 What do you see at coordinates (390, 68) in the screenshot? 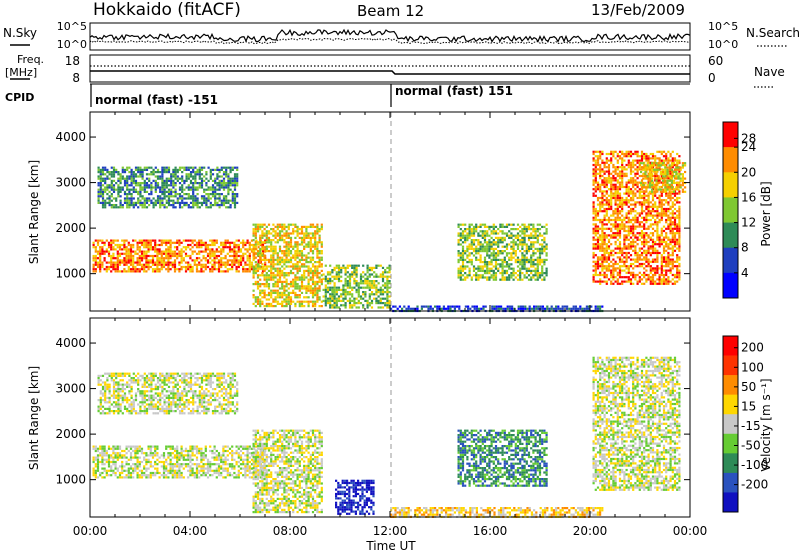
I see `freq-panel-frame` at bounding box center [390, 68].